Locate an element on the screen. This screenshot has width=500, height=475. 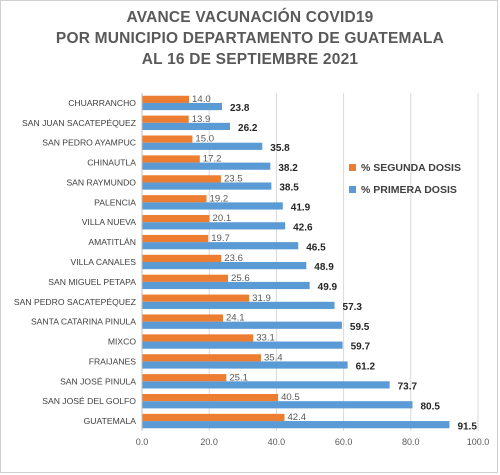
category-label: SAN PEDRO AYAMPUC is located at coordinates (89, 143).